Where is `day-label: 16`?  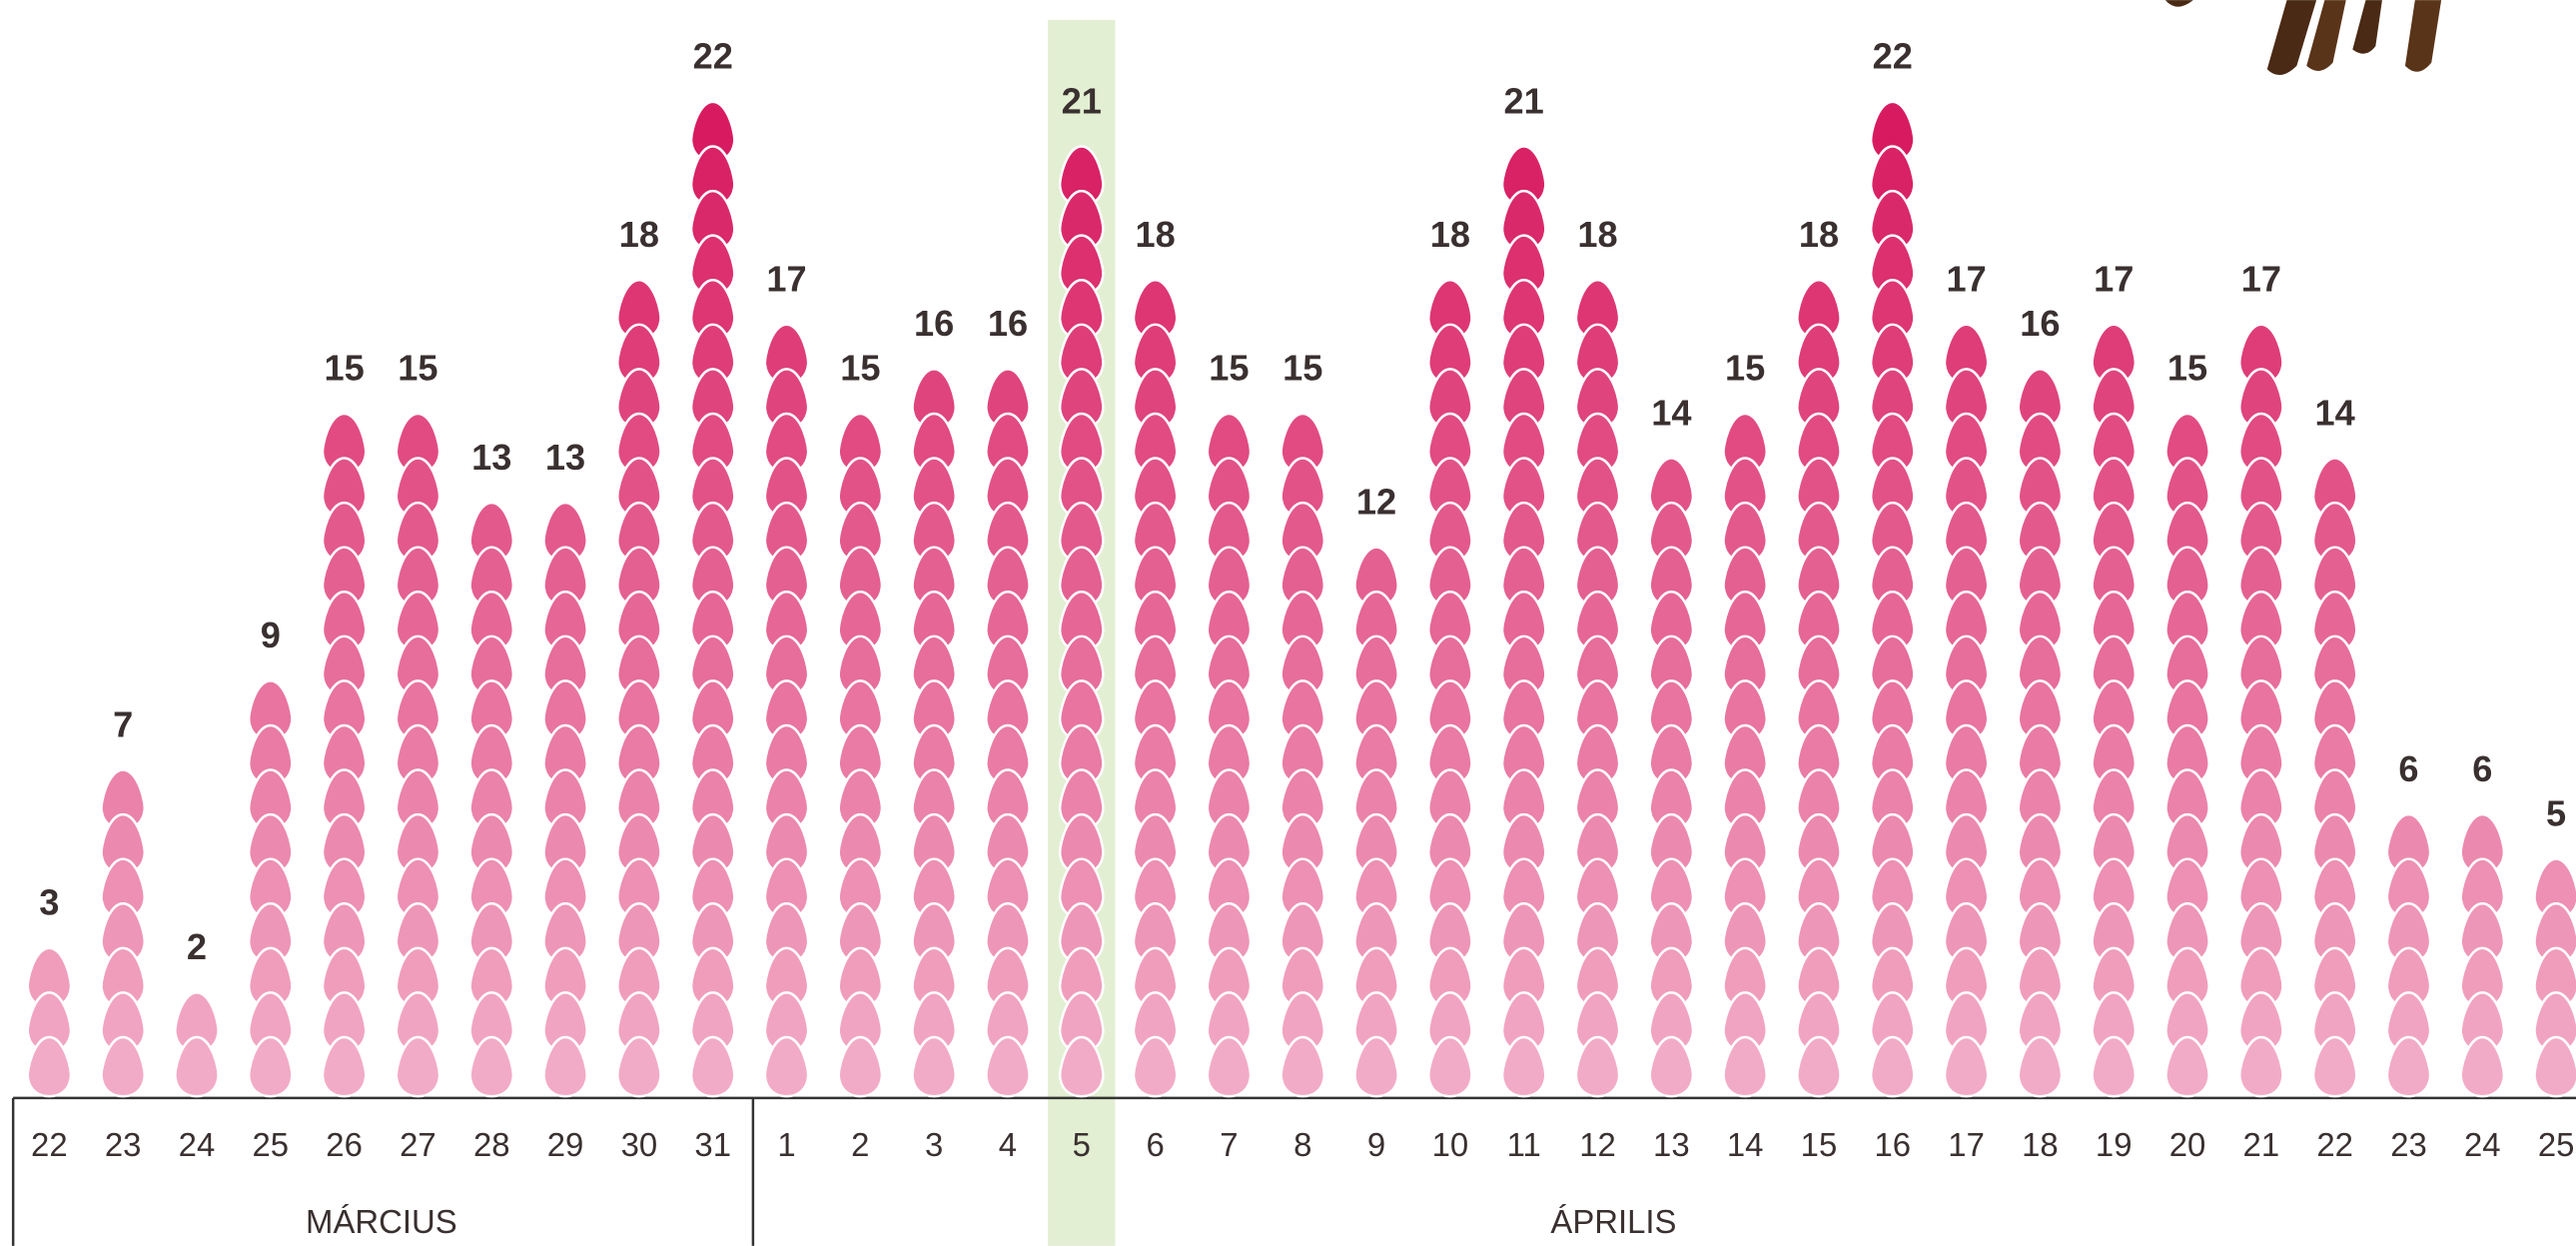
day-label: 16 is located at coordinates (1893, 1145).